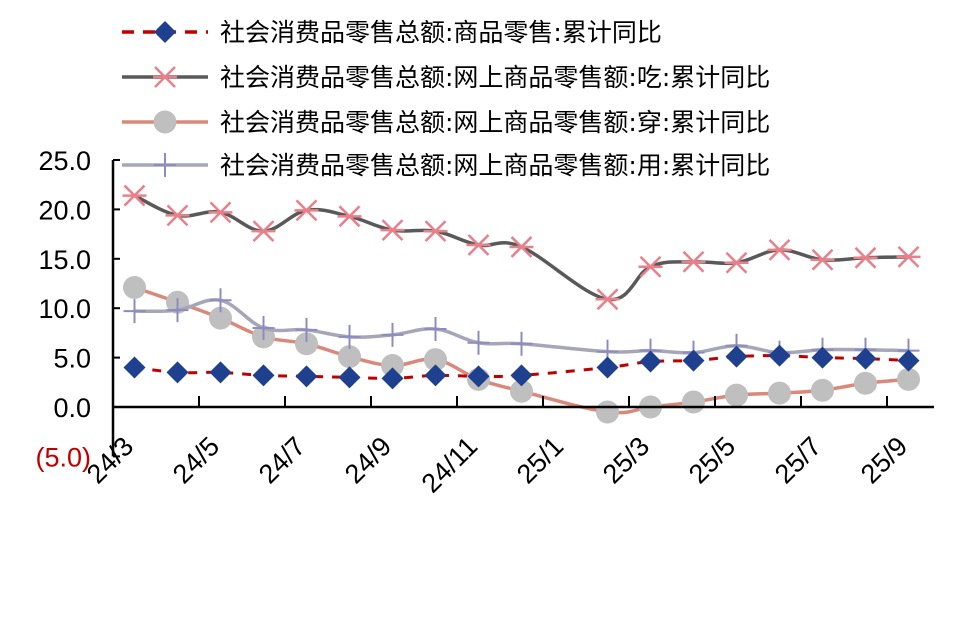 This screenshot has height=627, width=980. What do you see at coordinates (64, 210) in the screenshot?
I see `y-tick-label: 20.0` at bounding box center [64, 210].